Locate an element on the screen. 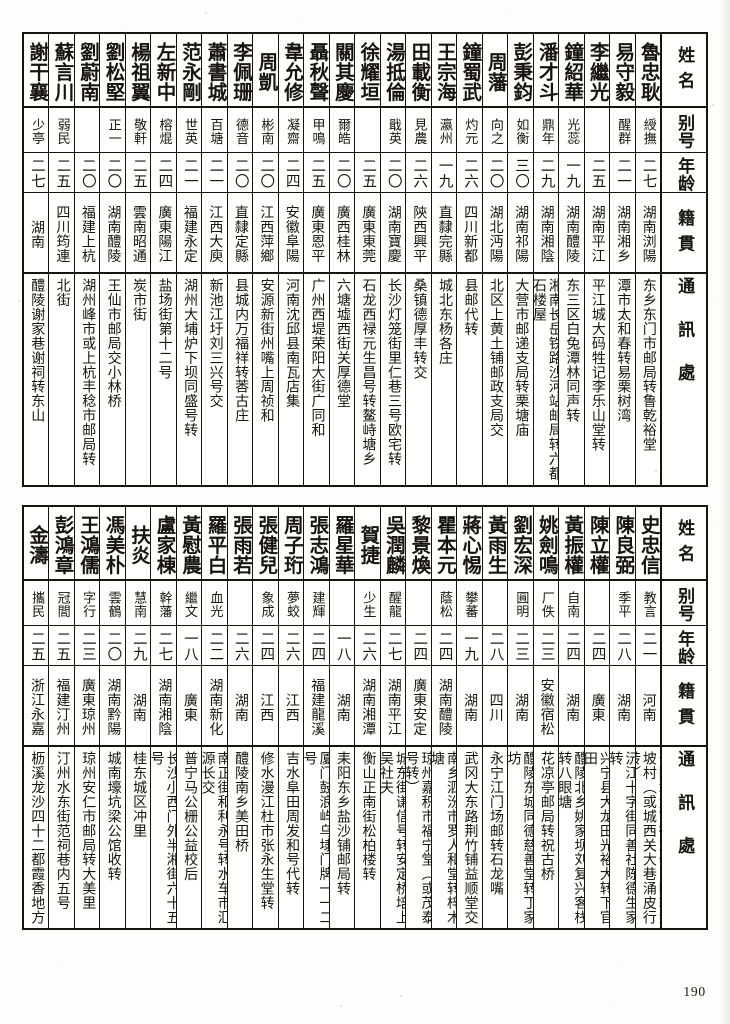 Image resolution: width=730 pixels, height=1024 pixels. cell-name: 羅平白 is located at coordinates (214, 543).